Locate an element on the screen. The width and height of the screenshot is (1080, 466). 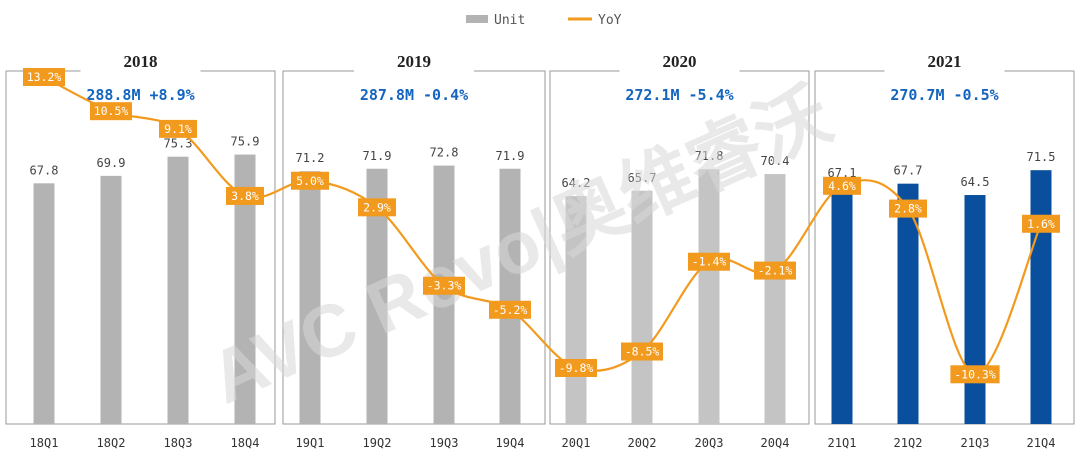
tick-21Q3: 21Q3 is located at coordinates (975, 443).